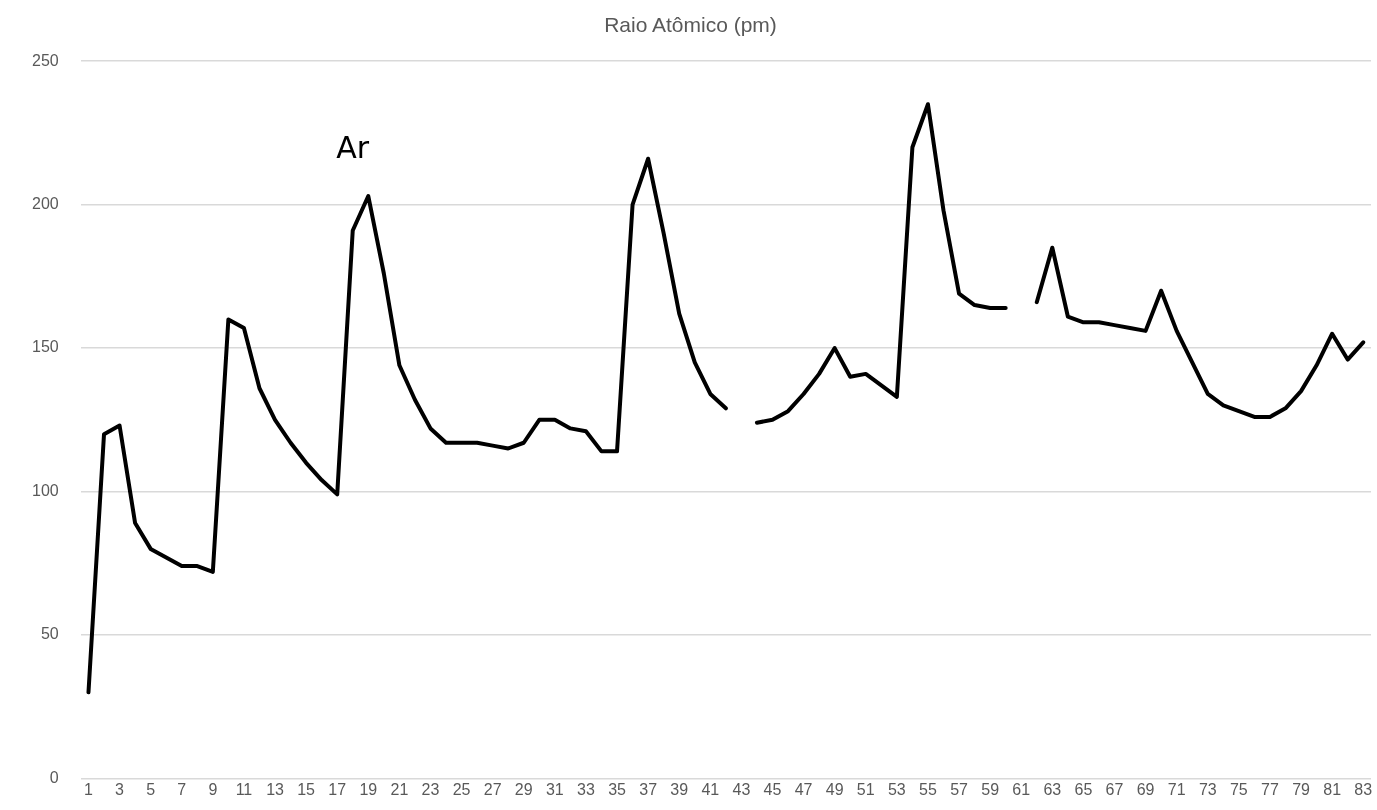 The height and width of the screenshot is (810, 1377). I want to click on x-tick-label: 69, so click(1145, 790).